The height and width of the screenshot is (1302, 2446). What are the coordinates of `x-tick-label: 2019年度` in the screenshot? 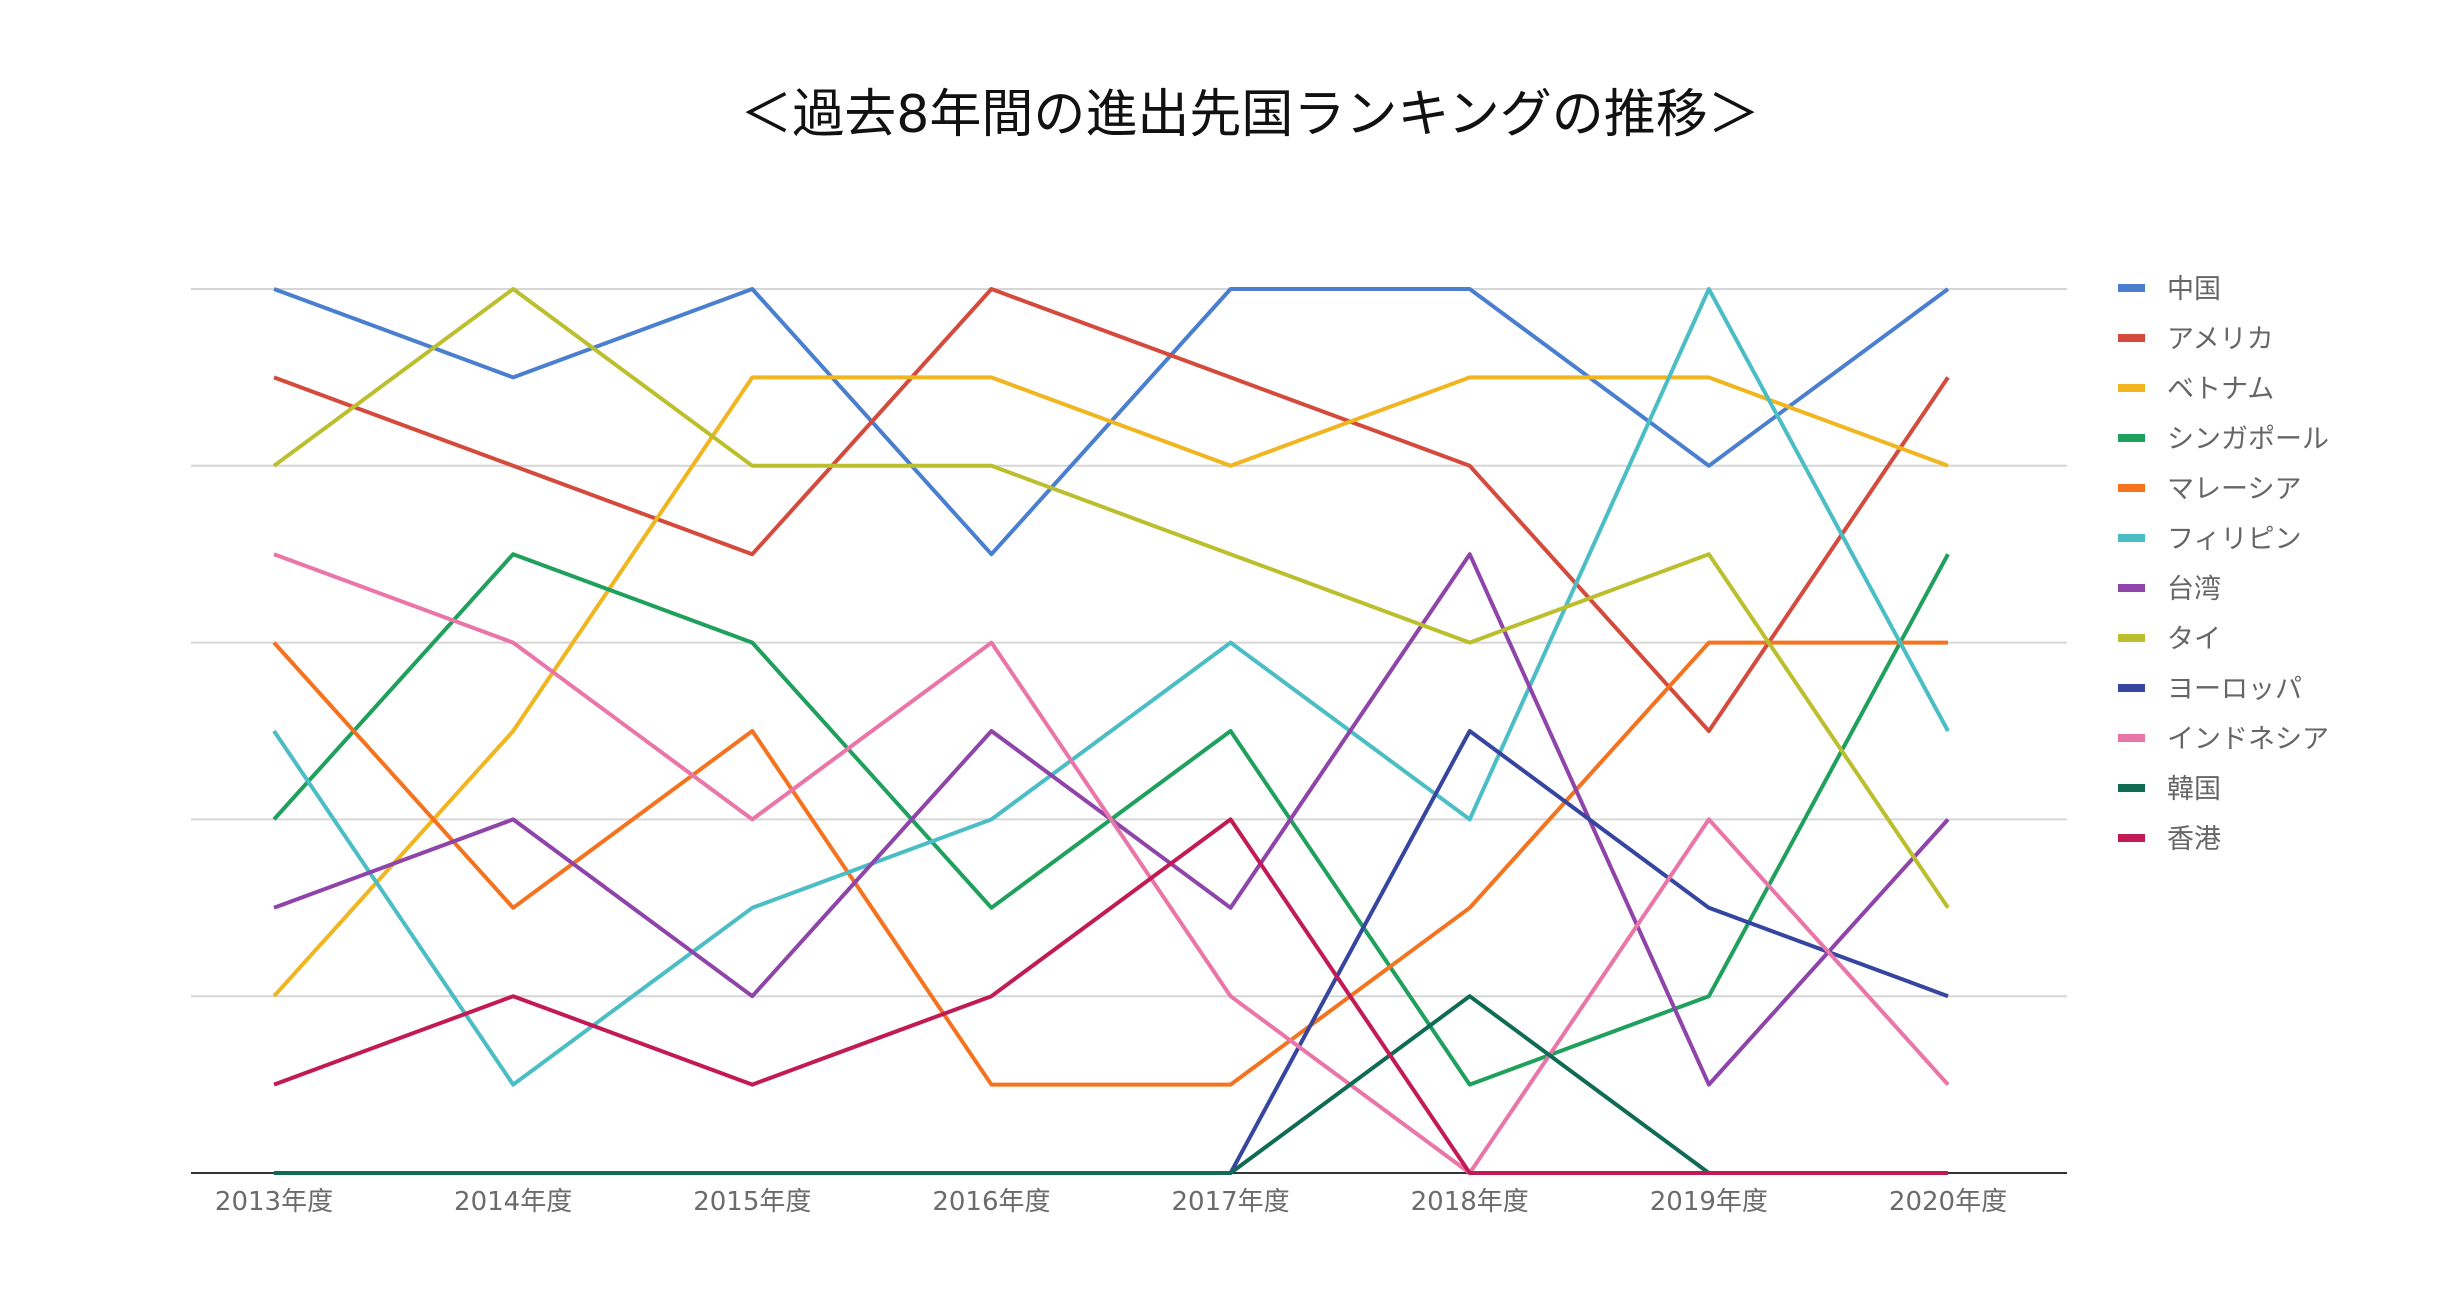 It's located at (1709, 1202).